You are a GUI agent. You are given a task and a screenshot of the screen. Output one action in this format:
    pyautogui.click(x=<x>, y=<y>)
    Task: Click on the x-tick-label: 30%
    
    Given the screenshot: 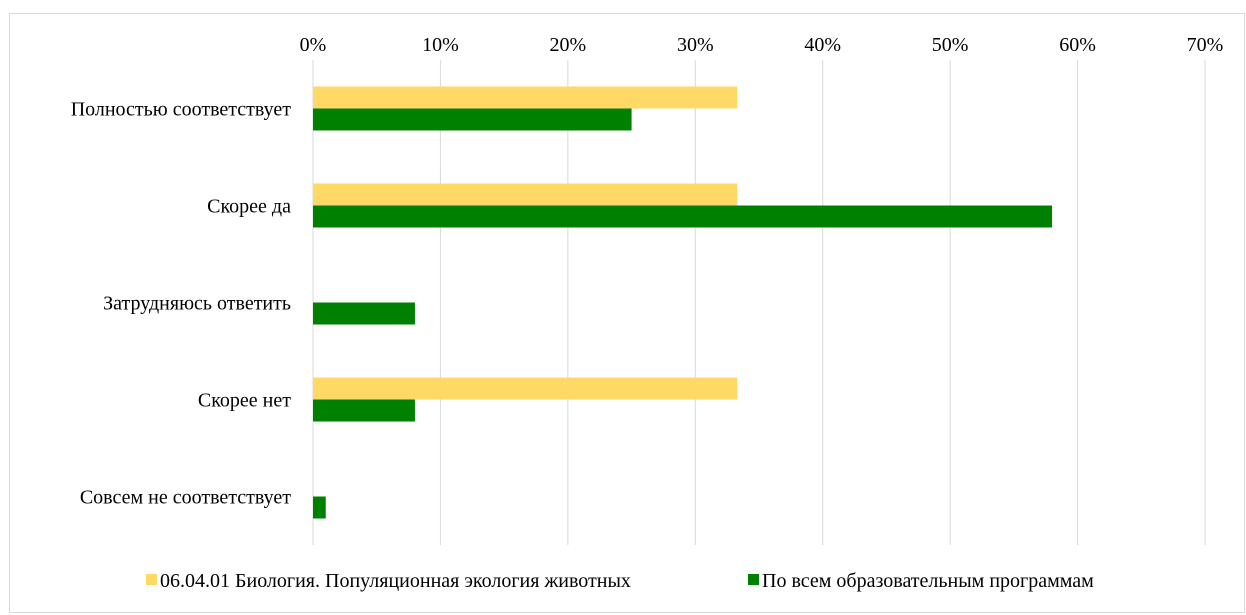 What is the action you would take?
    pyautogui.click(x=695, y=45)
    